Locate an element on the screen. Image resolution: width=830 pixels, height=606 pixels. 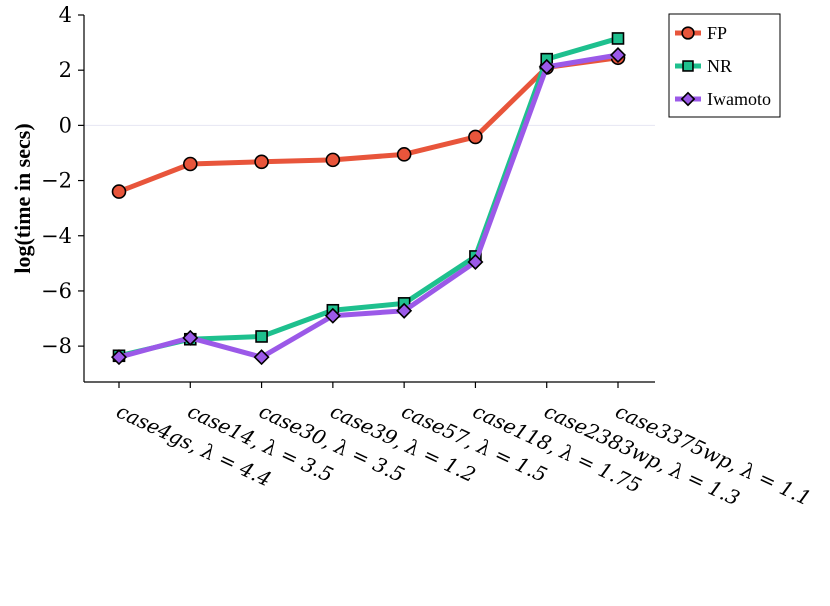
y-tick-label: 4 is located at coordinates (65, 15).